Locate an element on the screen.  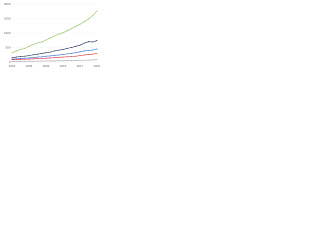
x-tick-label: 2009 is located at coordinates (46, 66).